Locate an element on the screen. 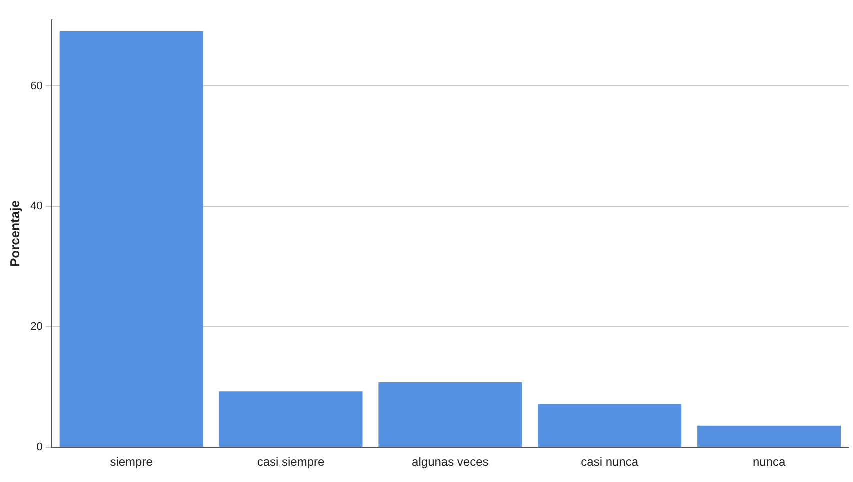 Image resolution: width=853 pixels, height=482 pixels. x-tick-label: siempre is located at coordinates (132, 462).